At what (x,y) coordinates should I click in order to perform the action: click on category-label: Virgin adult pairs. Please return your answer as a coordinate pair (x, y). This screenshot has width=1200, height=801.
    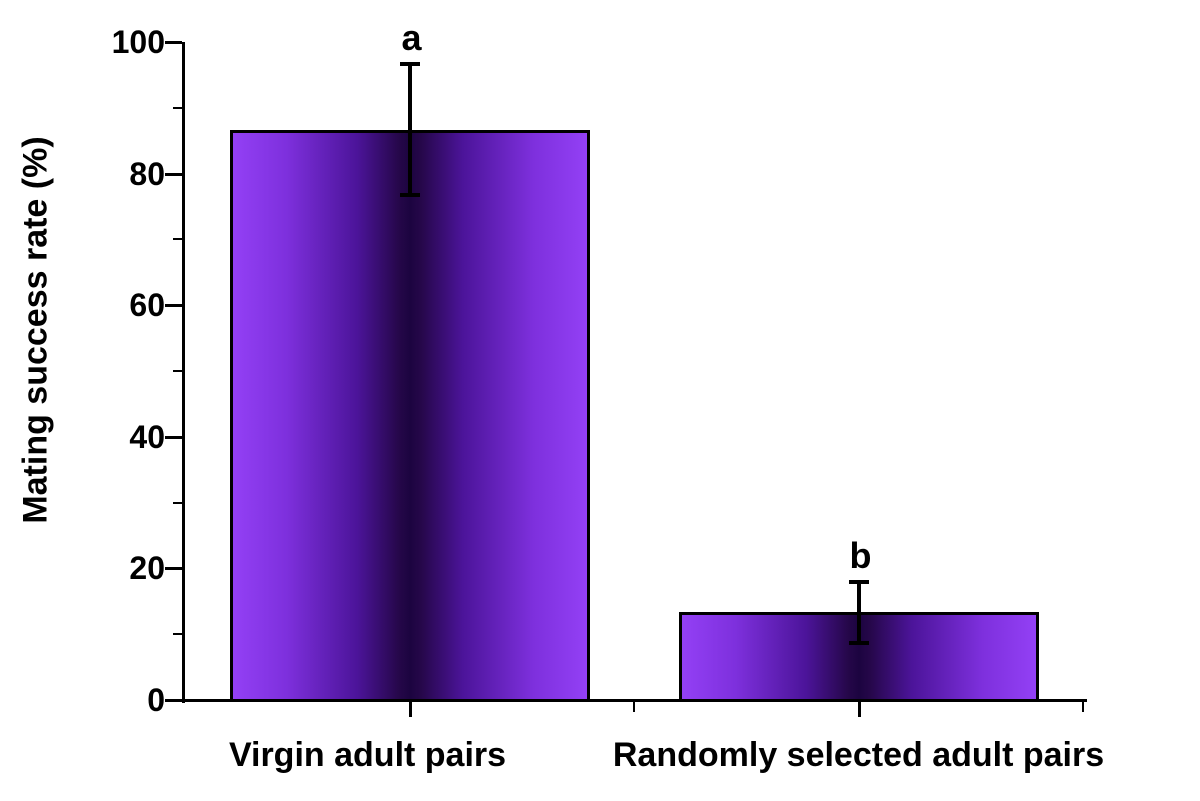
    Looking at the image, I should click on (367, 755).